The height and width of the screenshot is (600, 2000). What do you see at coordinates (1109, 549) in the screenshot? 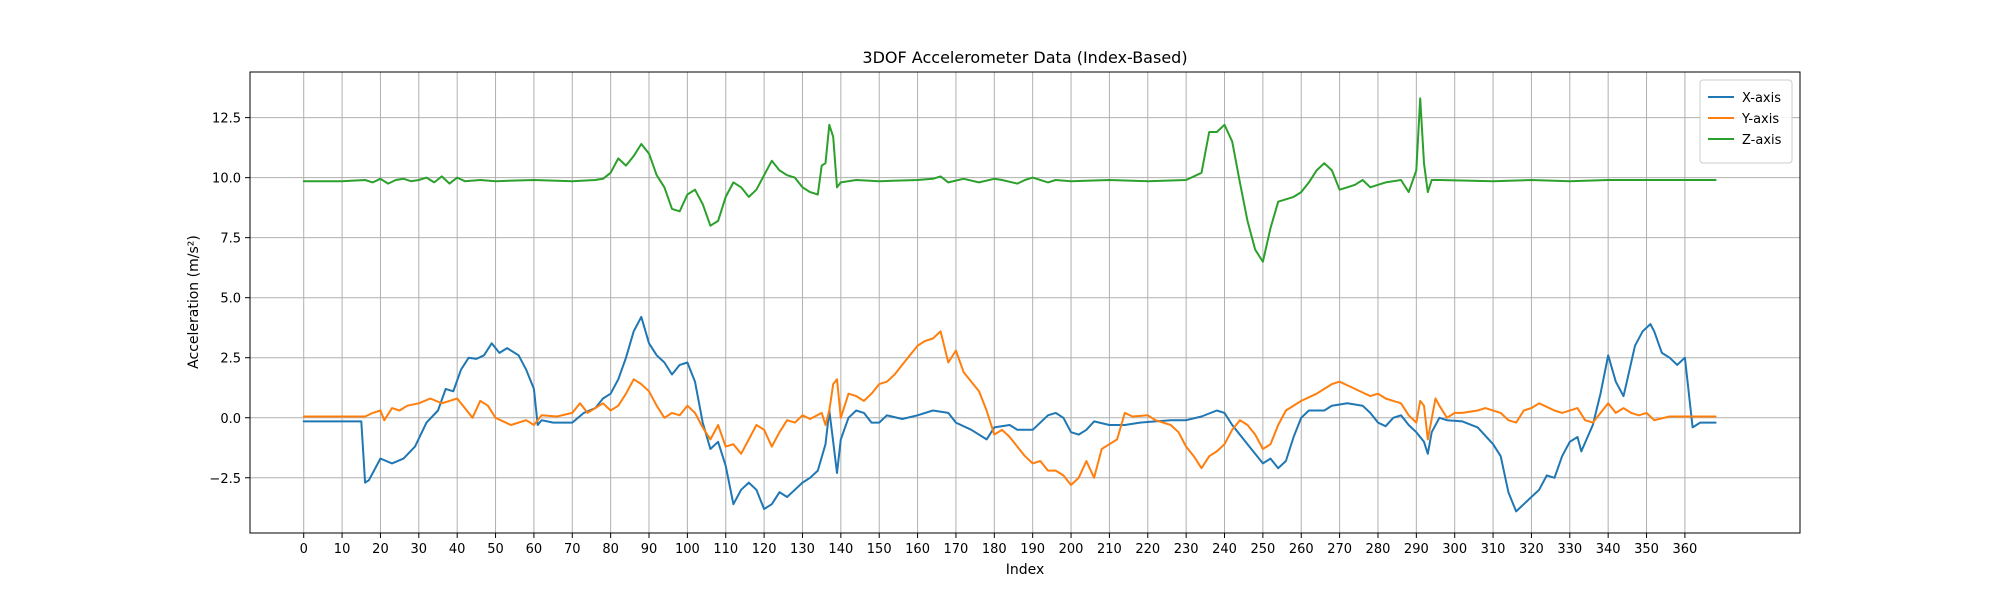
I see `x-tick-label: 210` at bounding box center [1109, 549].